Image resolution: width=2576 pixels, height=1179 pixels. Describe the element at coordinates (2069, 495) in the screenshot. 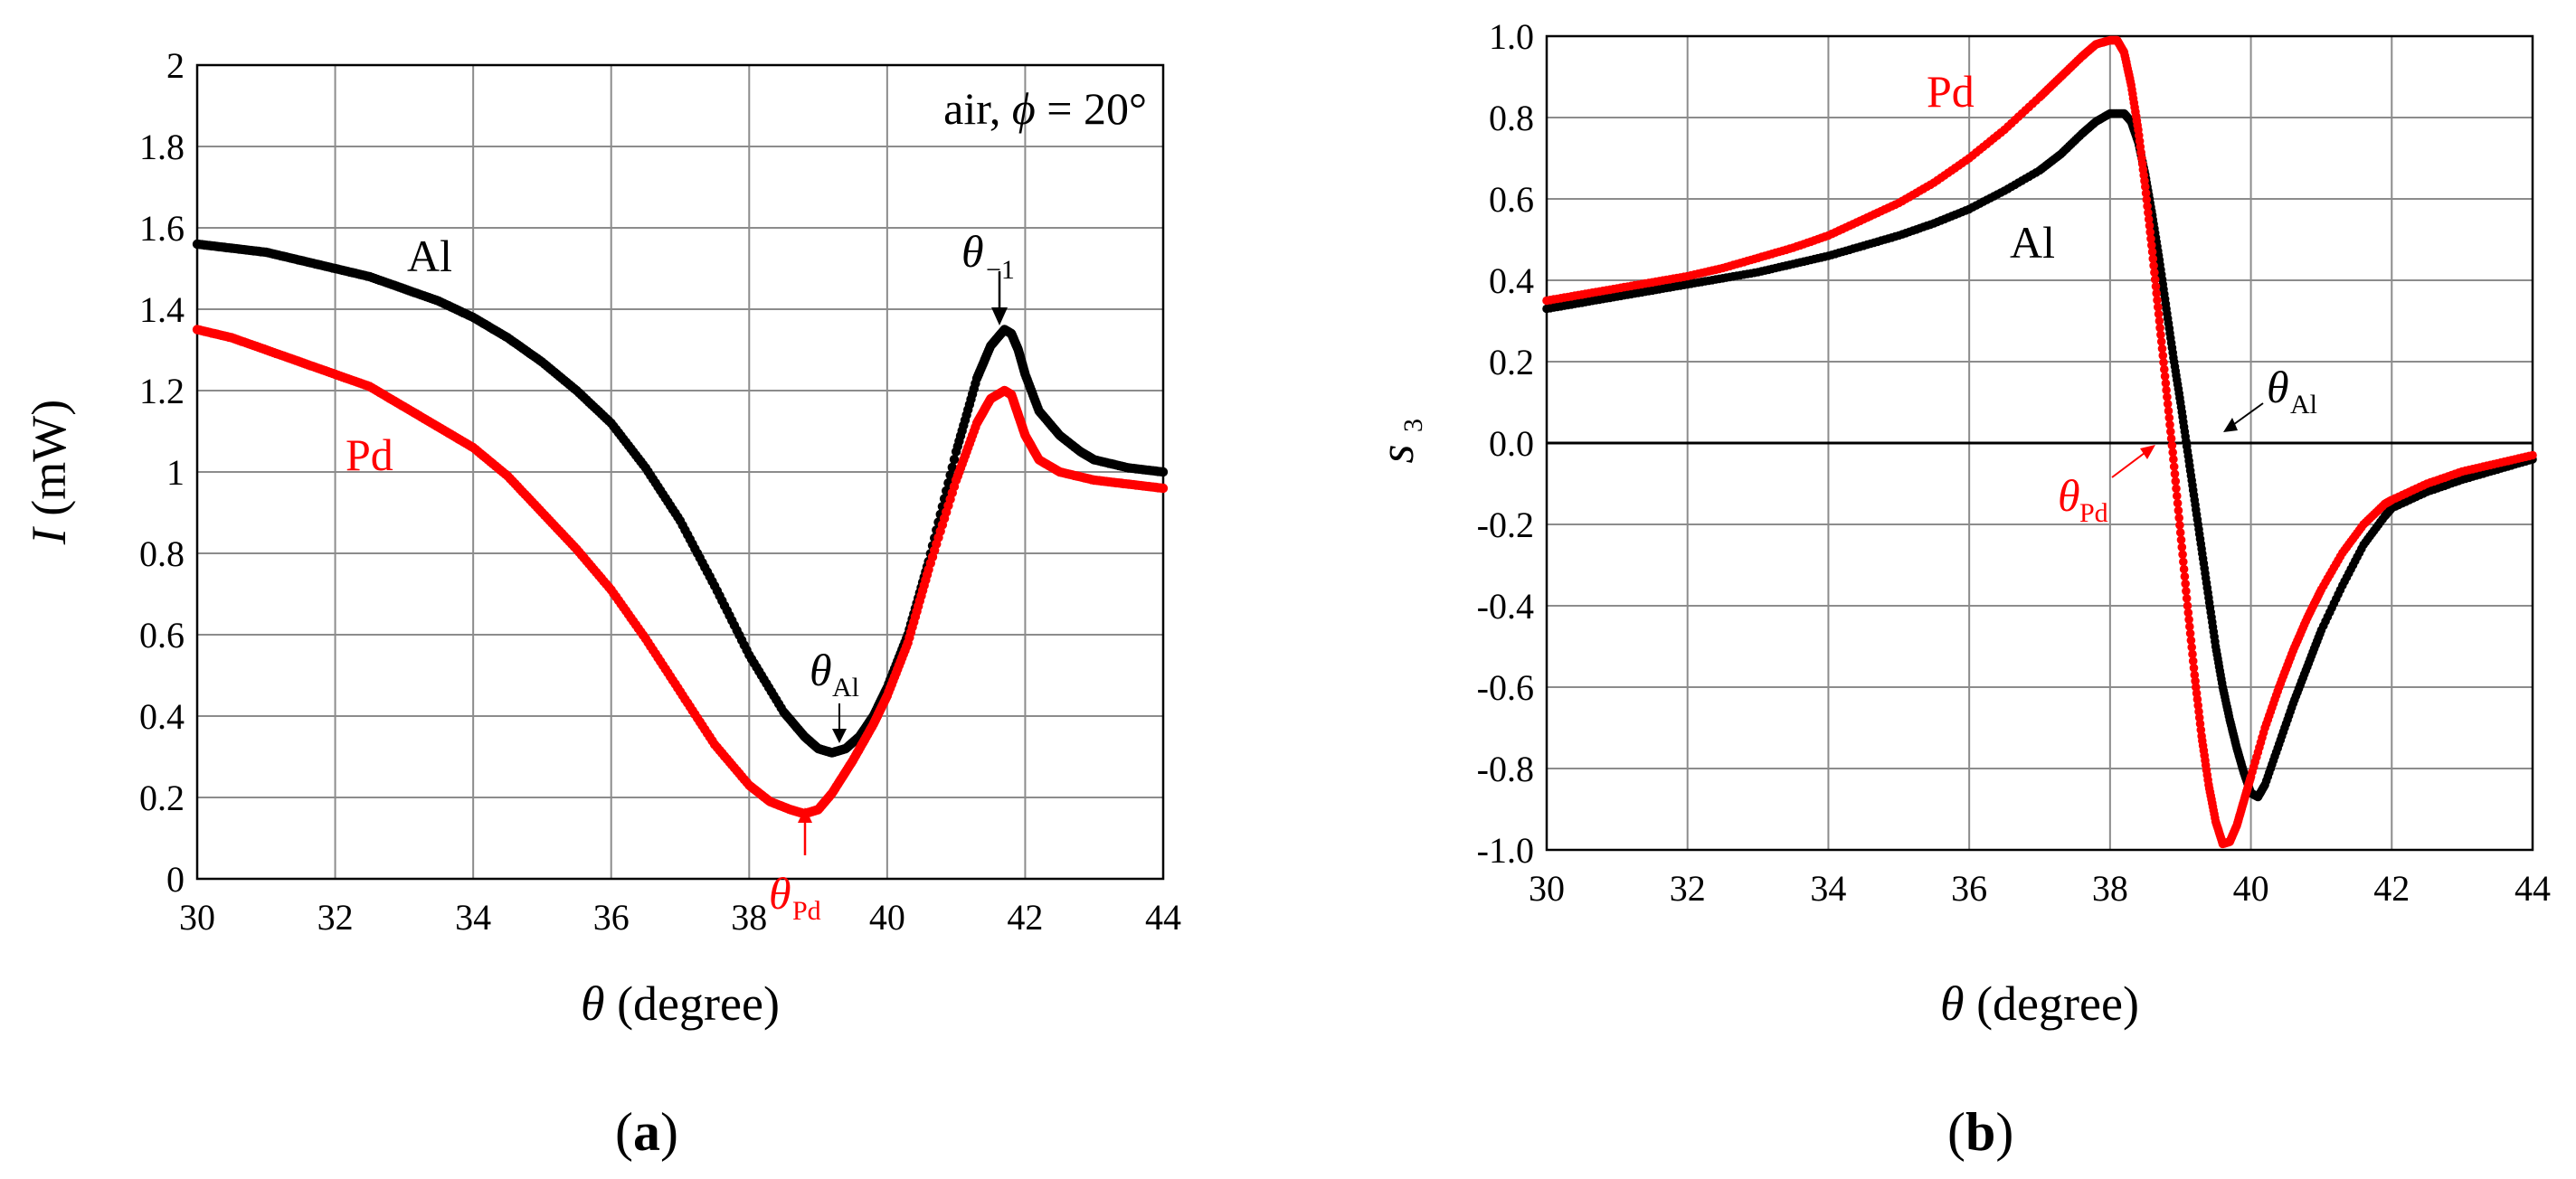

I see `theta-pd-label-b: θ` at that location.